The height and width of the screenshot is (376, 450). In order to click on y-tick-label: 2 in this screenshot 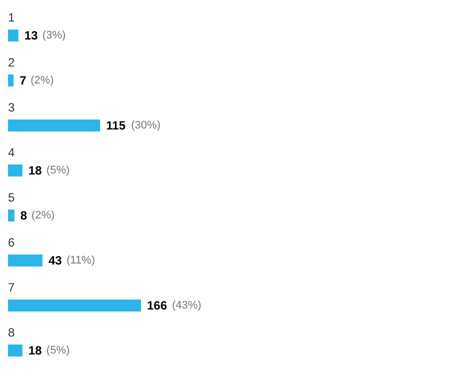, I will do `click(11, 63)`.